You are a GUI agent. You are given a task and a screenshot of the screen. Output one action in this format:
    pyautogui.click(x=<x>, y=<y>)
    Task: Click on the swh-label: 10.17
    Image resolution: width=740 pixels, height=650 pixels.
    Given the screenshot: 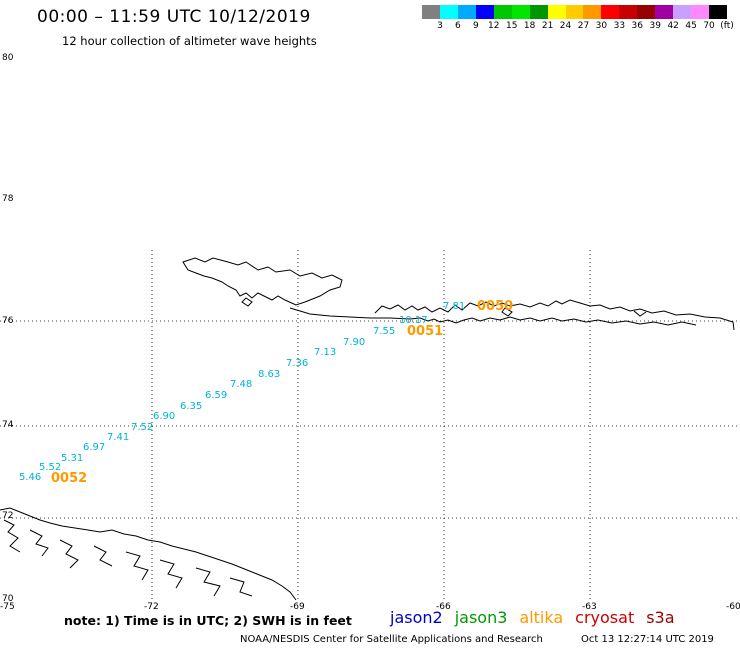 What is the action you would take?
    pyautogui.click(x=413, y=320)
    